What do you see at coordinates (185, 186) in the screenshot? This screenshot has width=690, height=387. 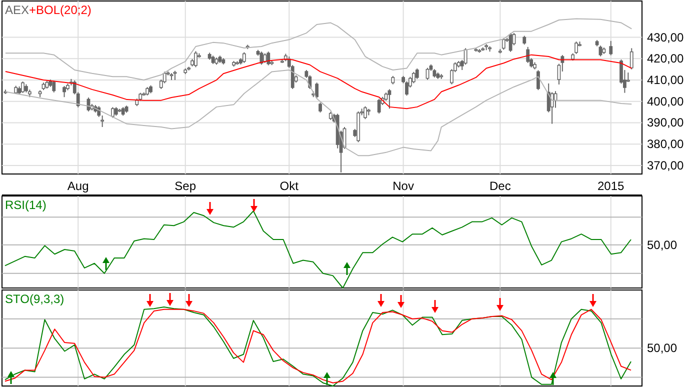 I see `x-tick-label: Sep` at bounding box center [185, 186].